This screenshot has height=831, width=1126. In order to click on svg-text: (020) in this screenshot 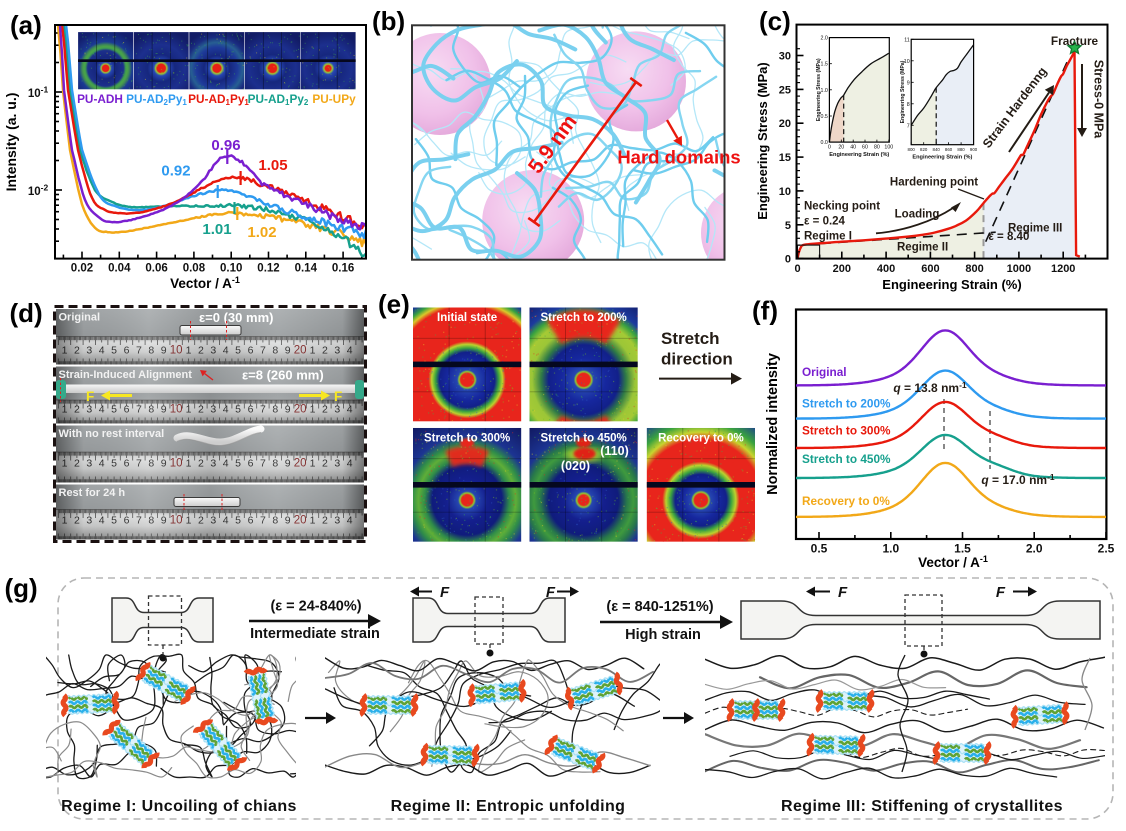, I will do `click(575, 466)`.